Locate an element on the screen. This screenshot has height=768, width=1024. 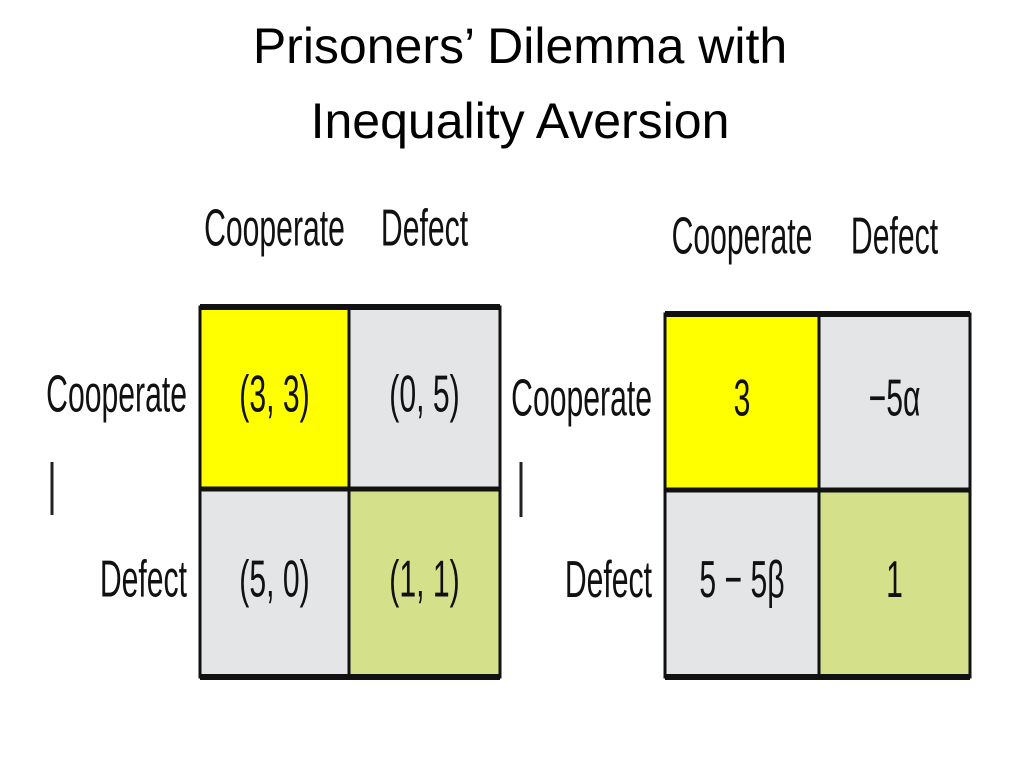
payoff-text: −5α is located at coordinates (895, 398).